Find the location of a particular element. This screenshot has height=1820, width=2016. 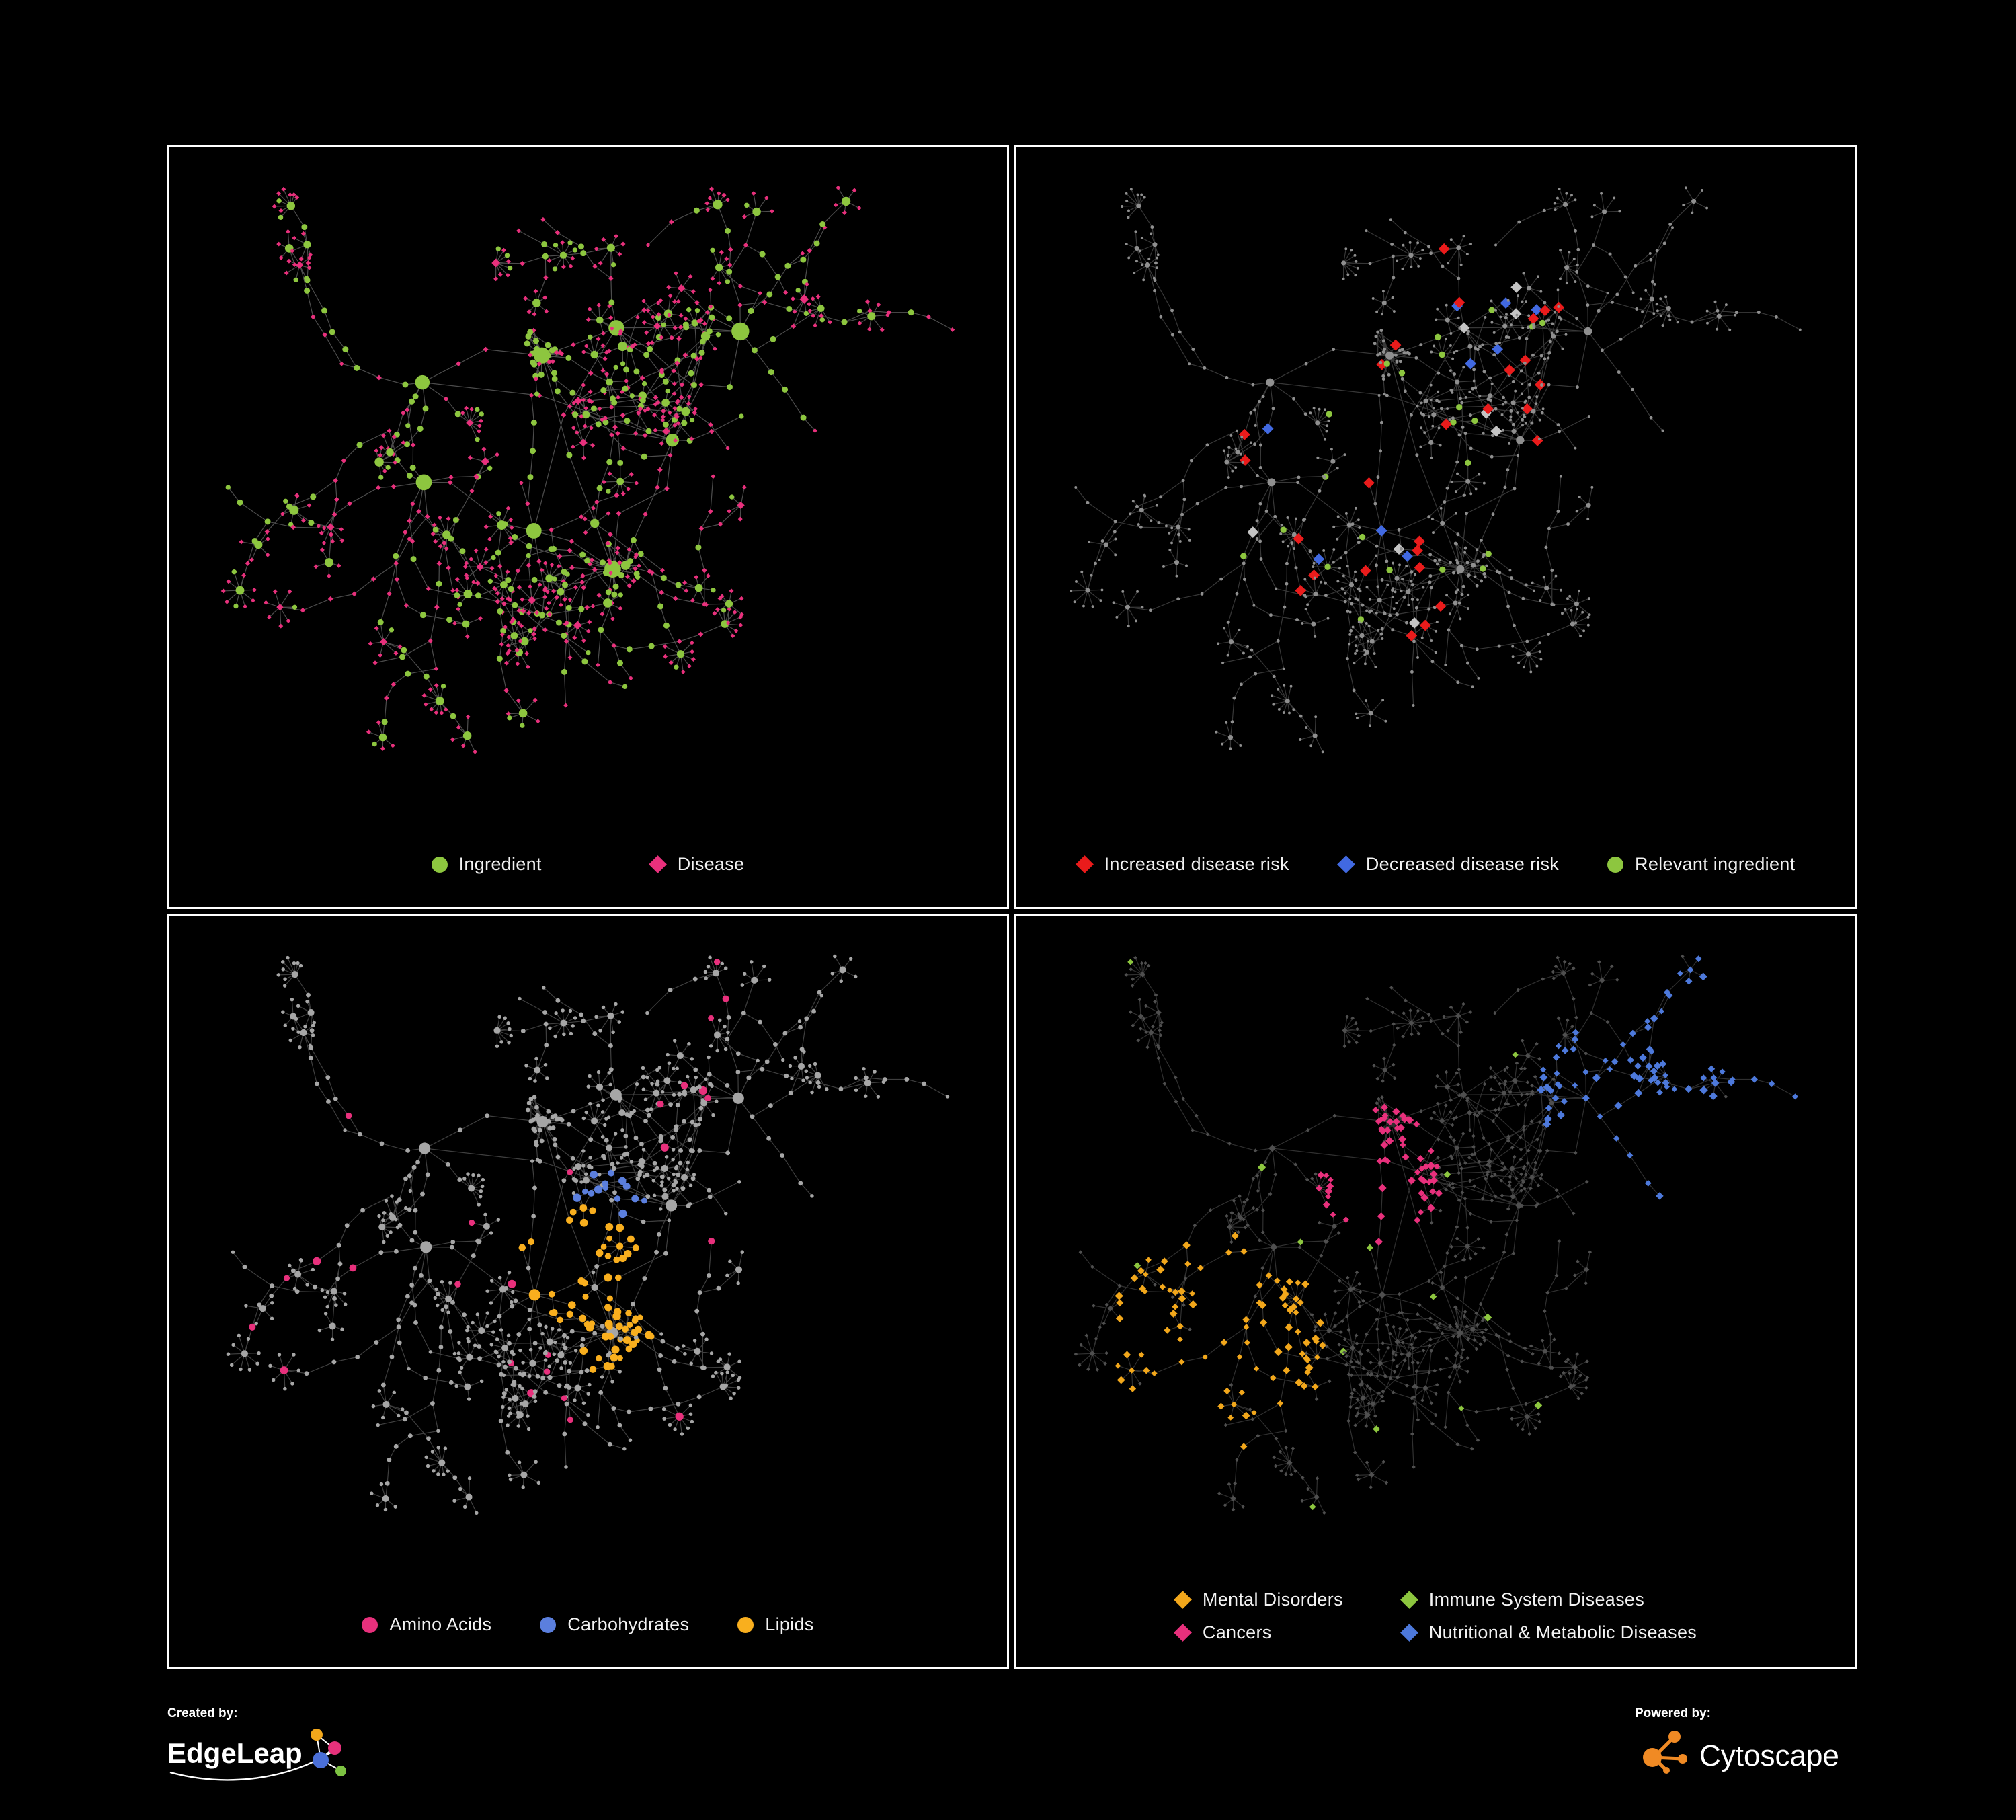

ingredient-disease-network-canvas is located at coordinates (587, 469).